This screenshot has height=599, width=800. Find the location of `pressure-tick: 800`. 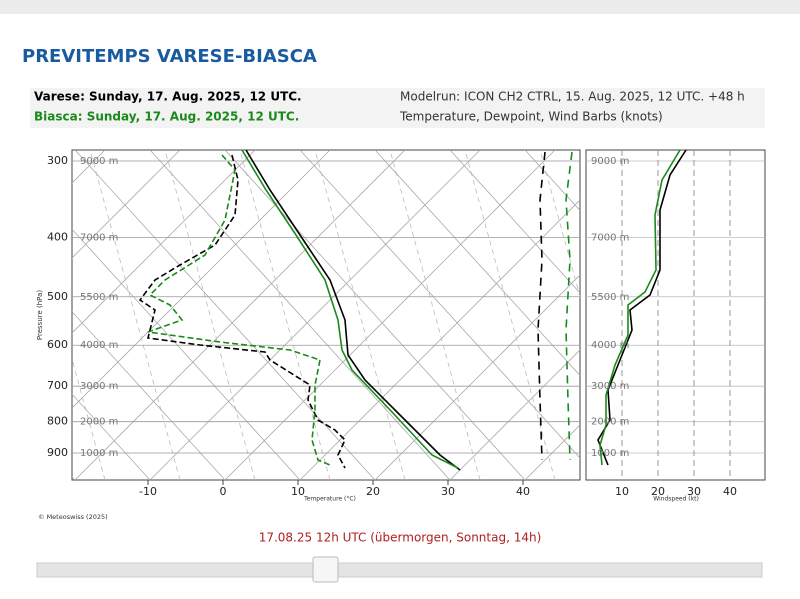

pressure-tick: 800 is located at coordinates (57, 421).